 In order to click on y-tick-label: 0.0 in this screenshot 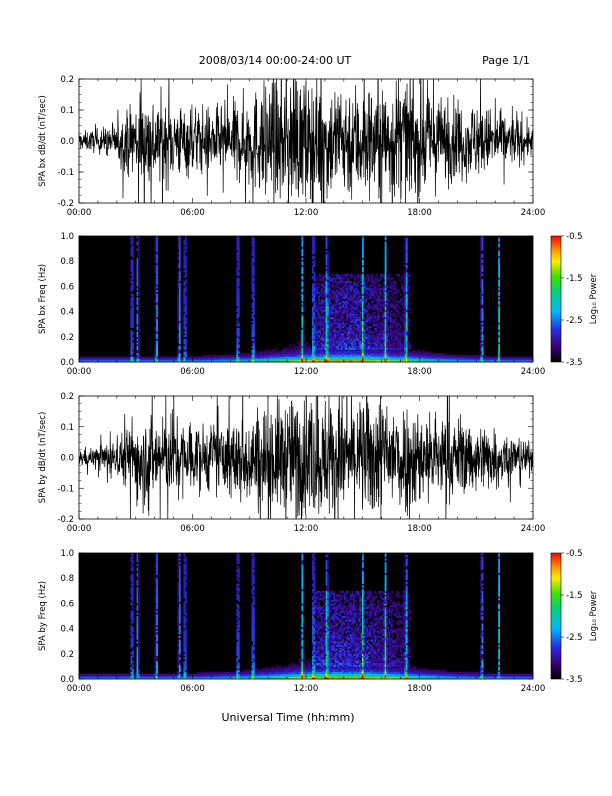, I will do `click(67, 142)`.